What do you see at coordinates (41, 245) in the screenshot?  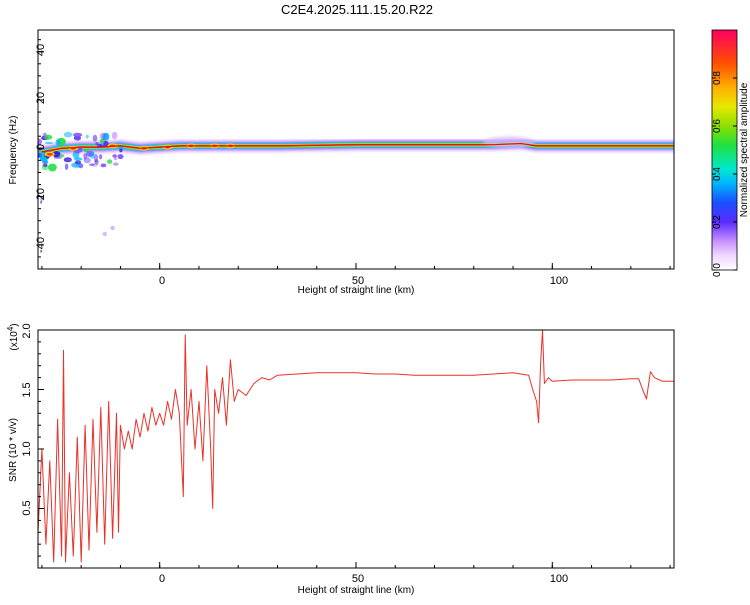 I see `spectrogram-ytick-label: -40` at bounding box center [41, 245].